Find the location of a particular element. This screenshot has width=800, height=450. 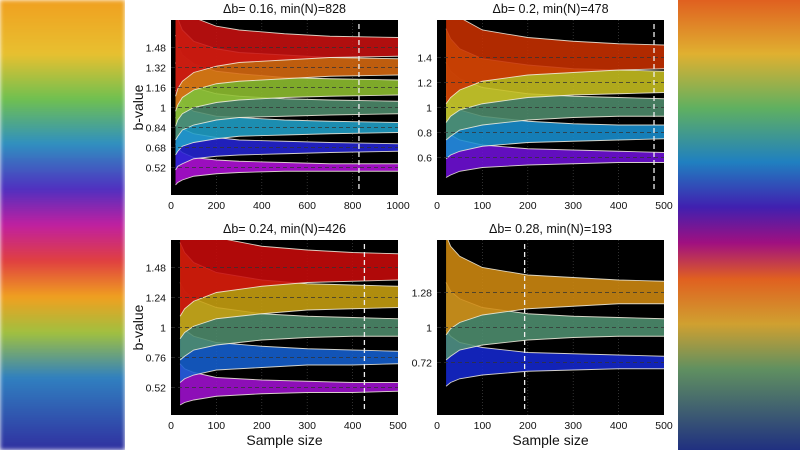

band-1.32 is located at coordinates (286, 66).